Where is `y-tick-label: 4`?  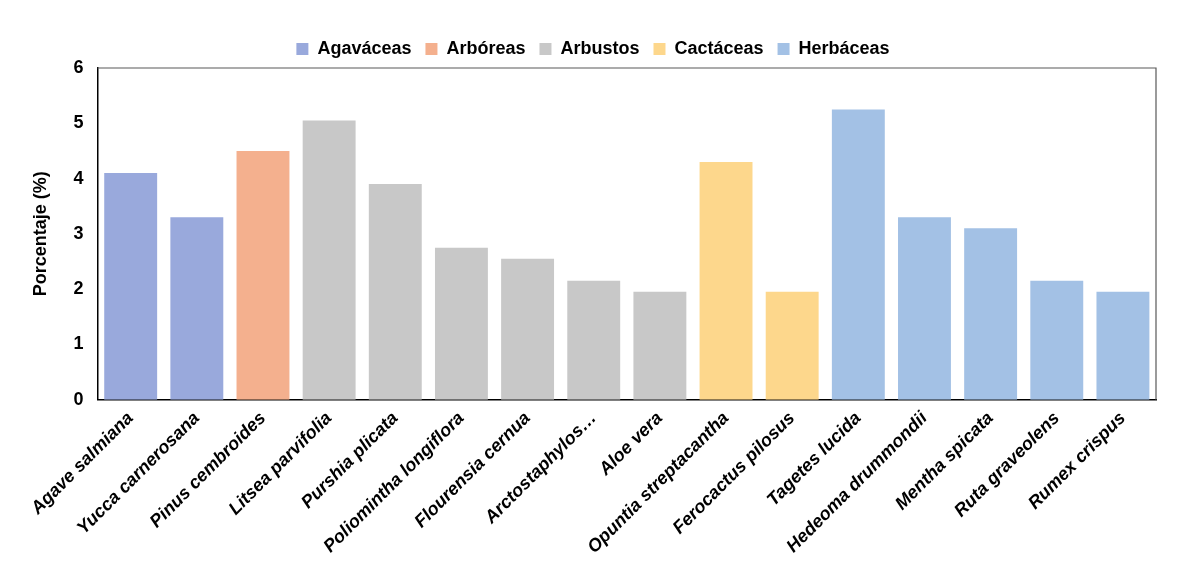
y-tick-label: 4 is located at coordinates (78, 177).